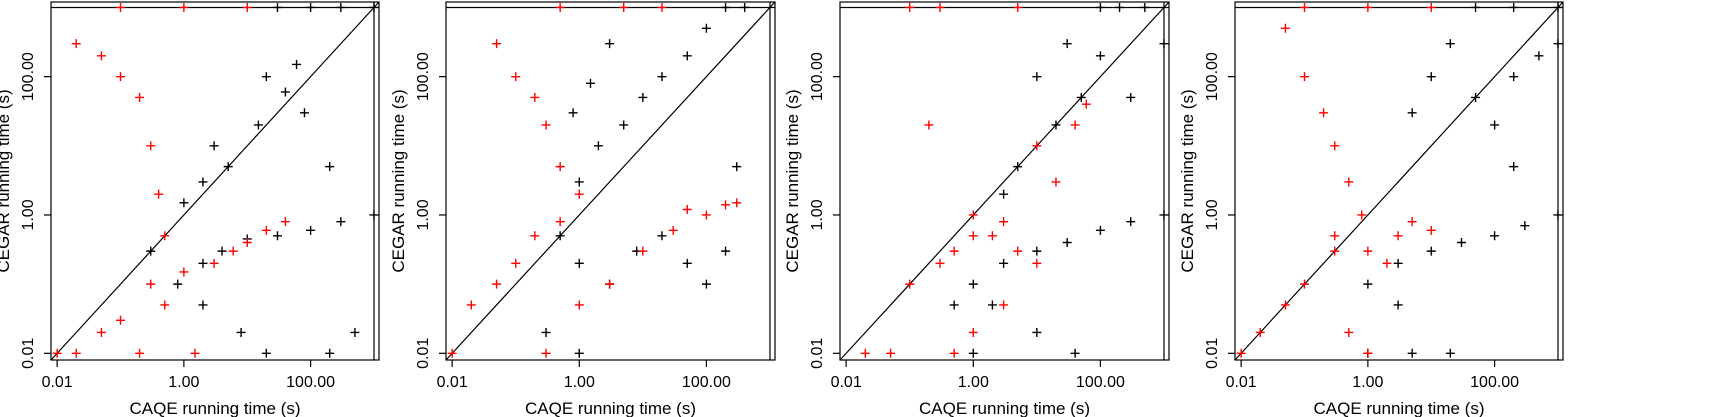 The width and height of the screenshot is (1709, 417). What do you see at coordinates (28, 214) in the screenshot?
I see `y-tick-label: 1.00` at bounding box center [28, 214].